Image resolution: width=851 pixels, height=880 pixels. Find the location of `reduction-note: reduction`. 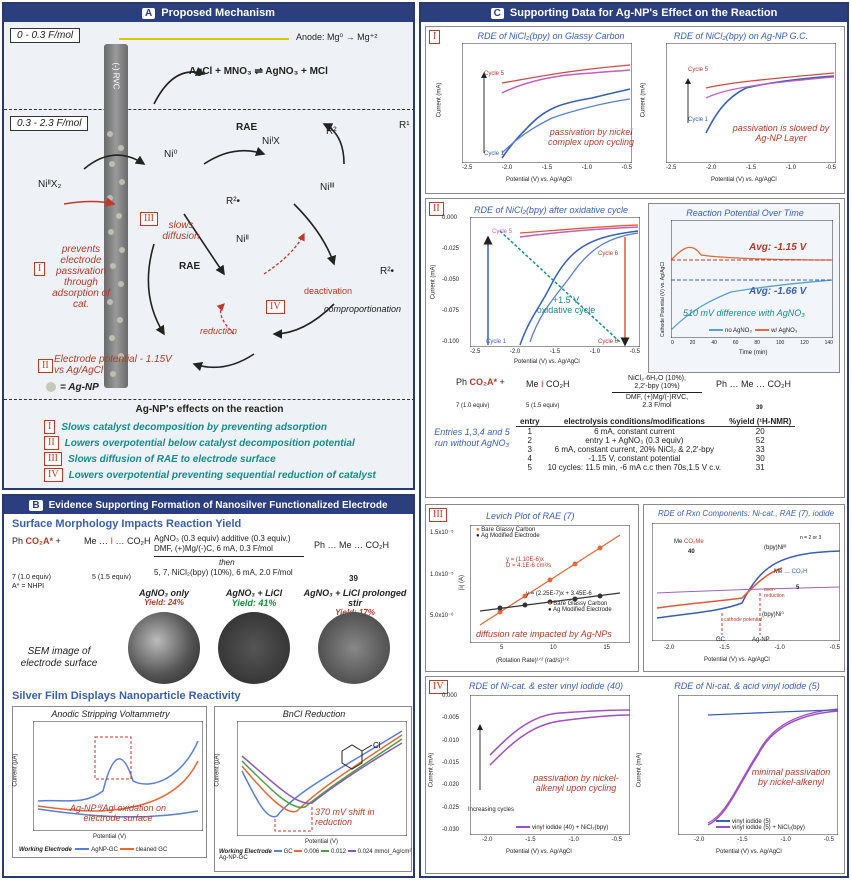

reduction-note: reduction is located at coordinates (219, 331).